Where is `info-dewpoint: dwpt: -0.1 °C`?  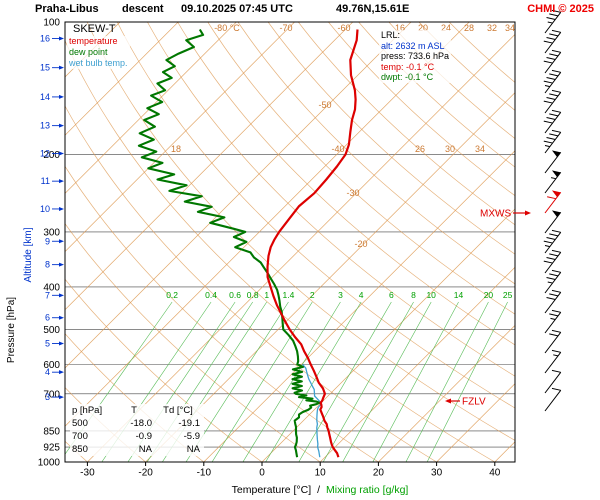 info-dewpoint: dwpt: -0.1 °C is located at coordinates (407, 77).